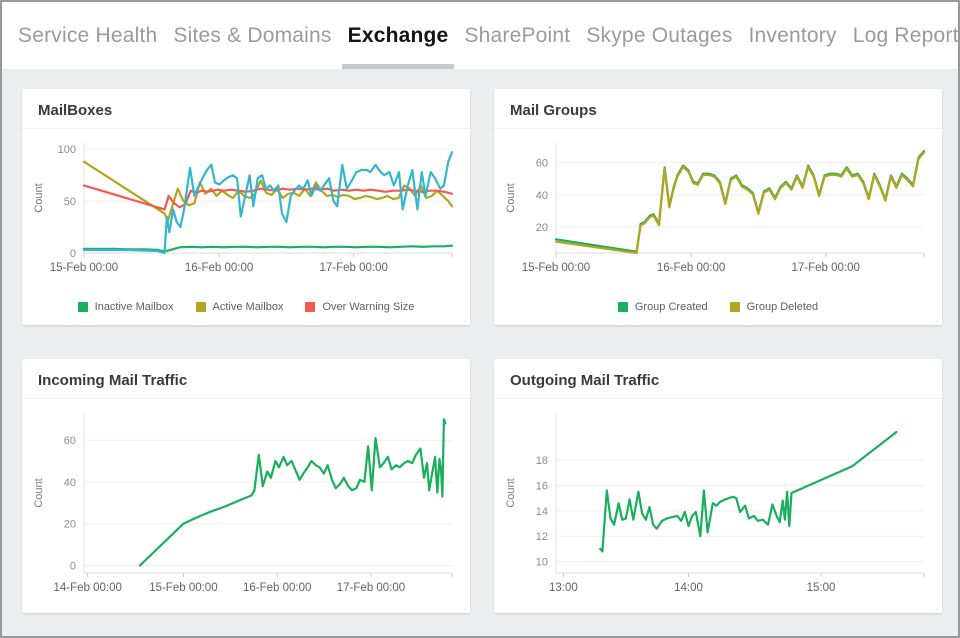  I want to click on tab-log-report: Log Report, so click(902, 35).